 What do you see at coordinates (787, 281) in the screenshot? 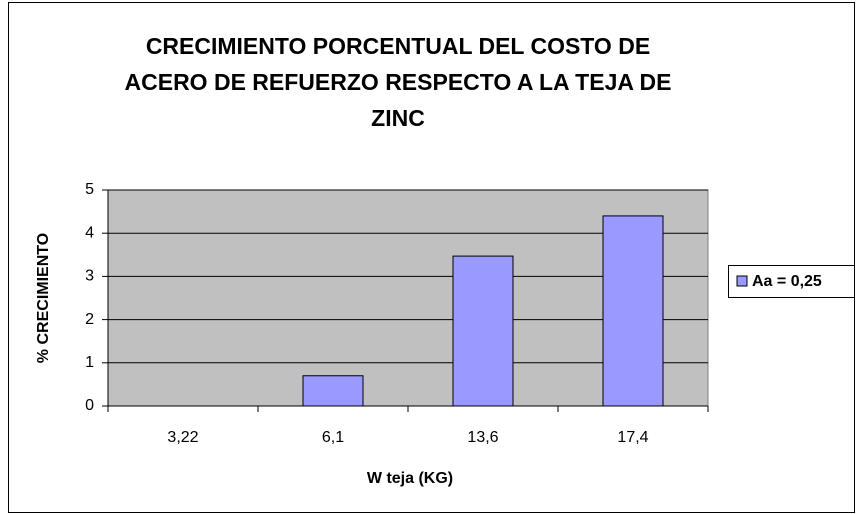
I see `legend-label: Aa = 0,25` at bounding box center [787, 281].